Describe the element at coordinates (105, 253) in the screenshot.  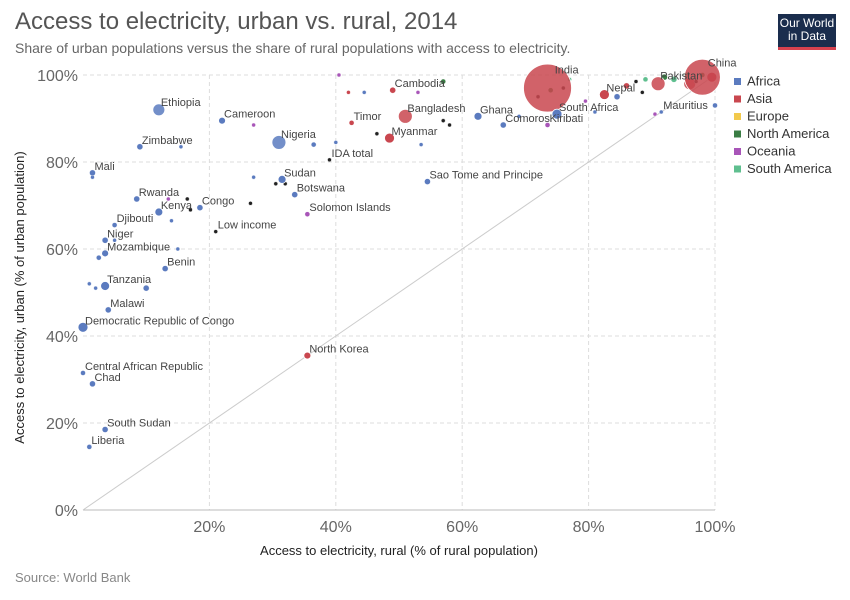
I see `data-point-mozambique` at that location.